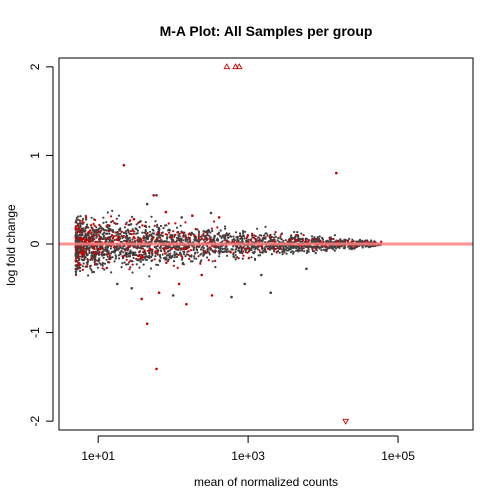  Describe the element at coordinates (398, 456) in the screenshot. I see `x-tick-label: 1e+05` at that location.